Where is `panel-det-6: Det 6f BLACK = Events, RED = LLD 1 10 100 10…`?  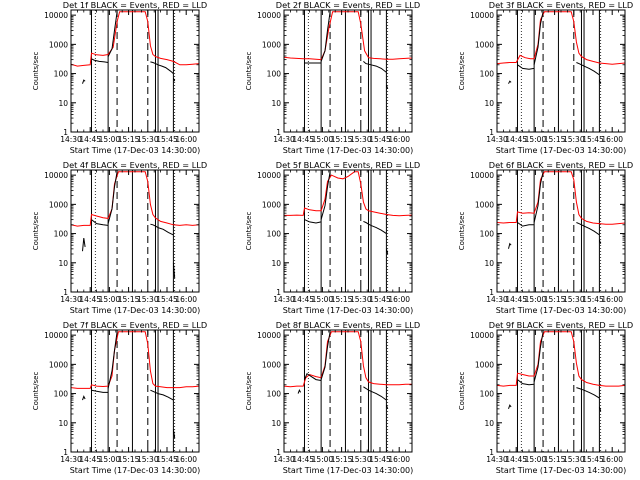
panel-det-6: Det 6f BLACK = Events, RED = LLD 1 10 100 10… is located at coordinates (545, 237).